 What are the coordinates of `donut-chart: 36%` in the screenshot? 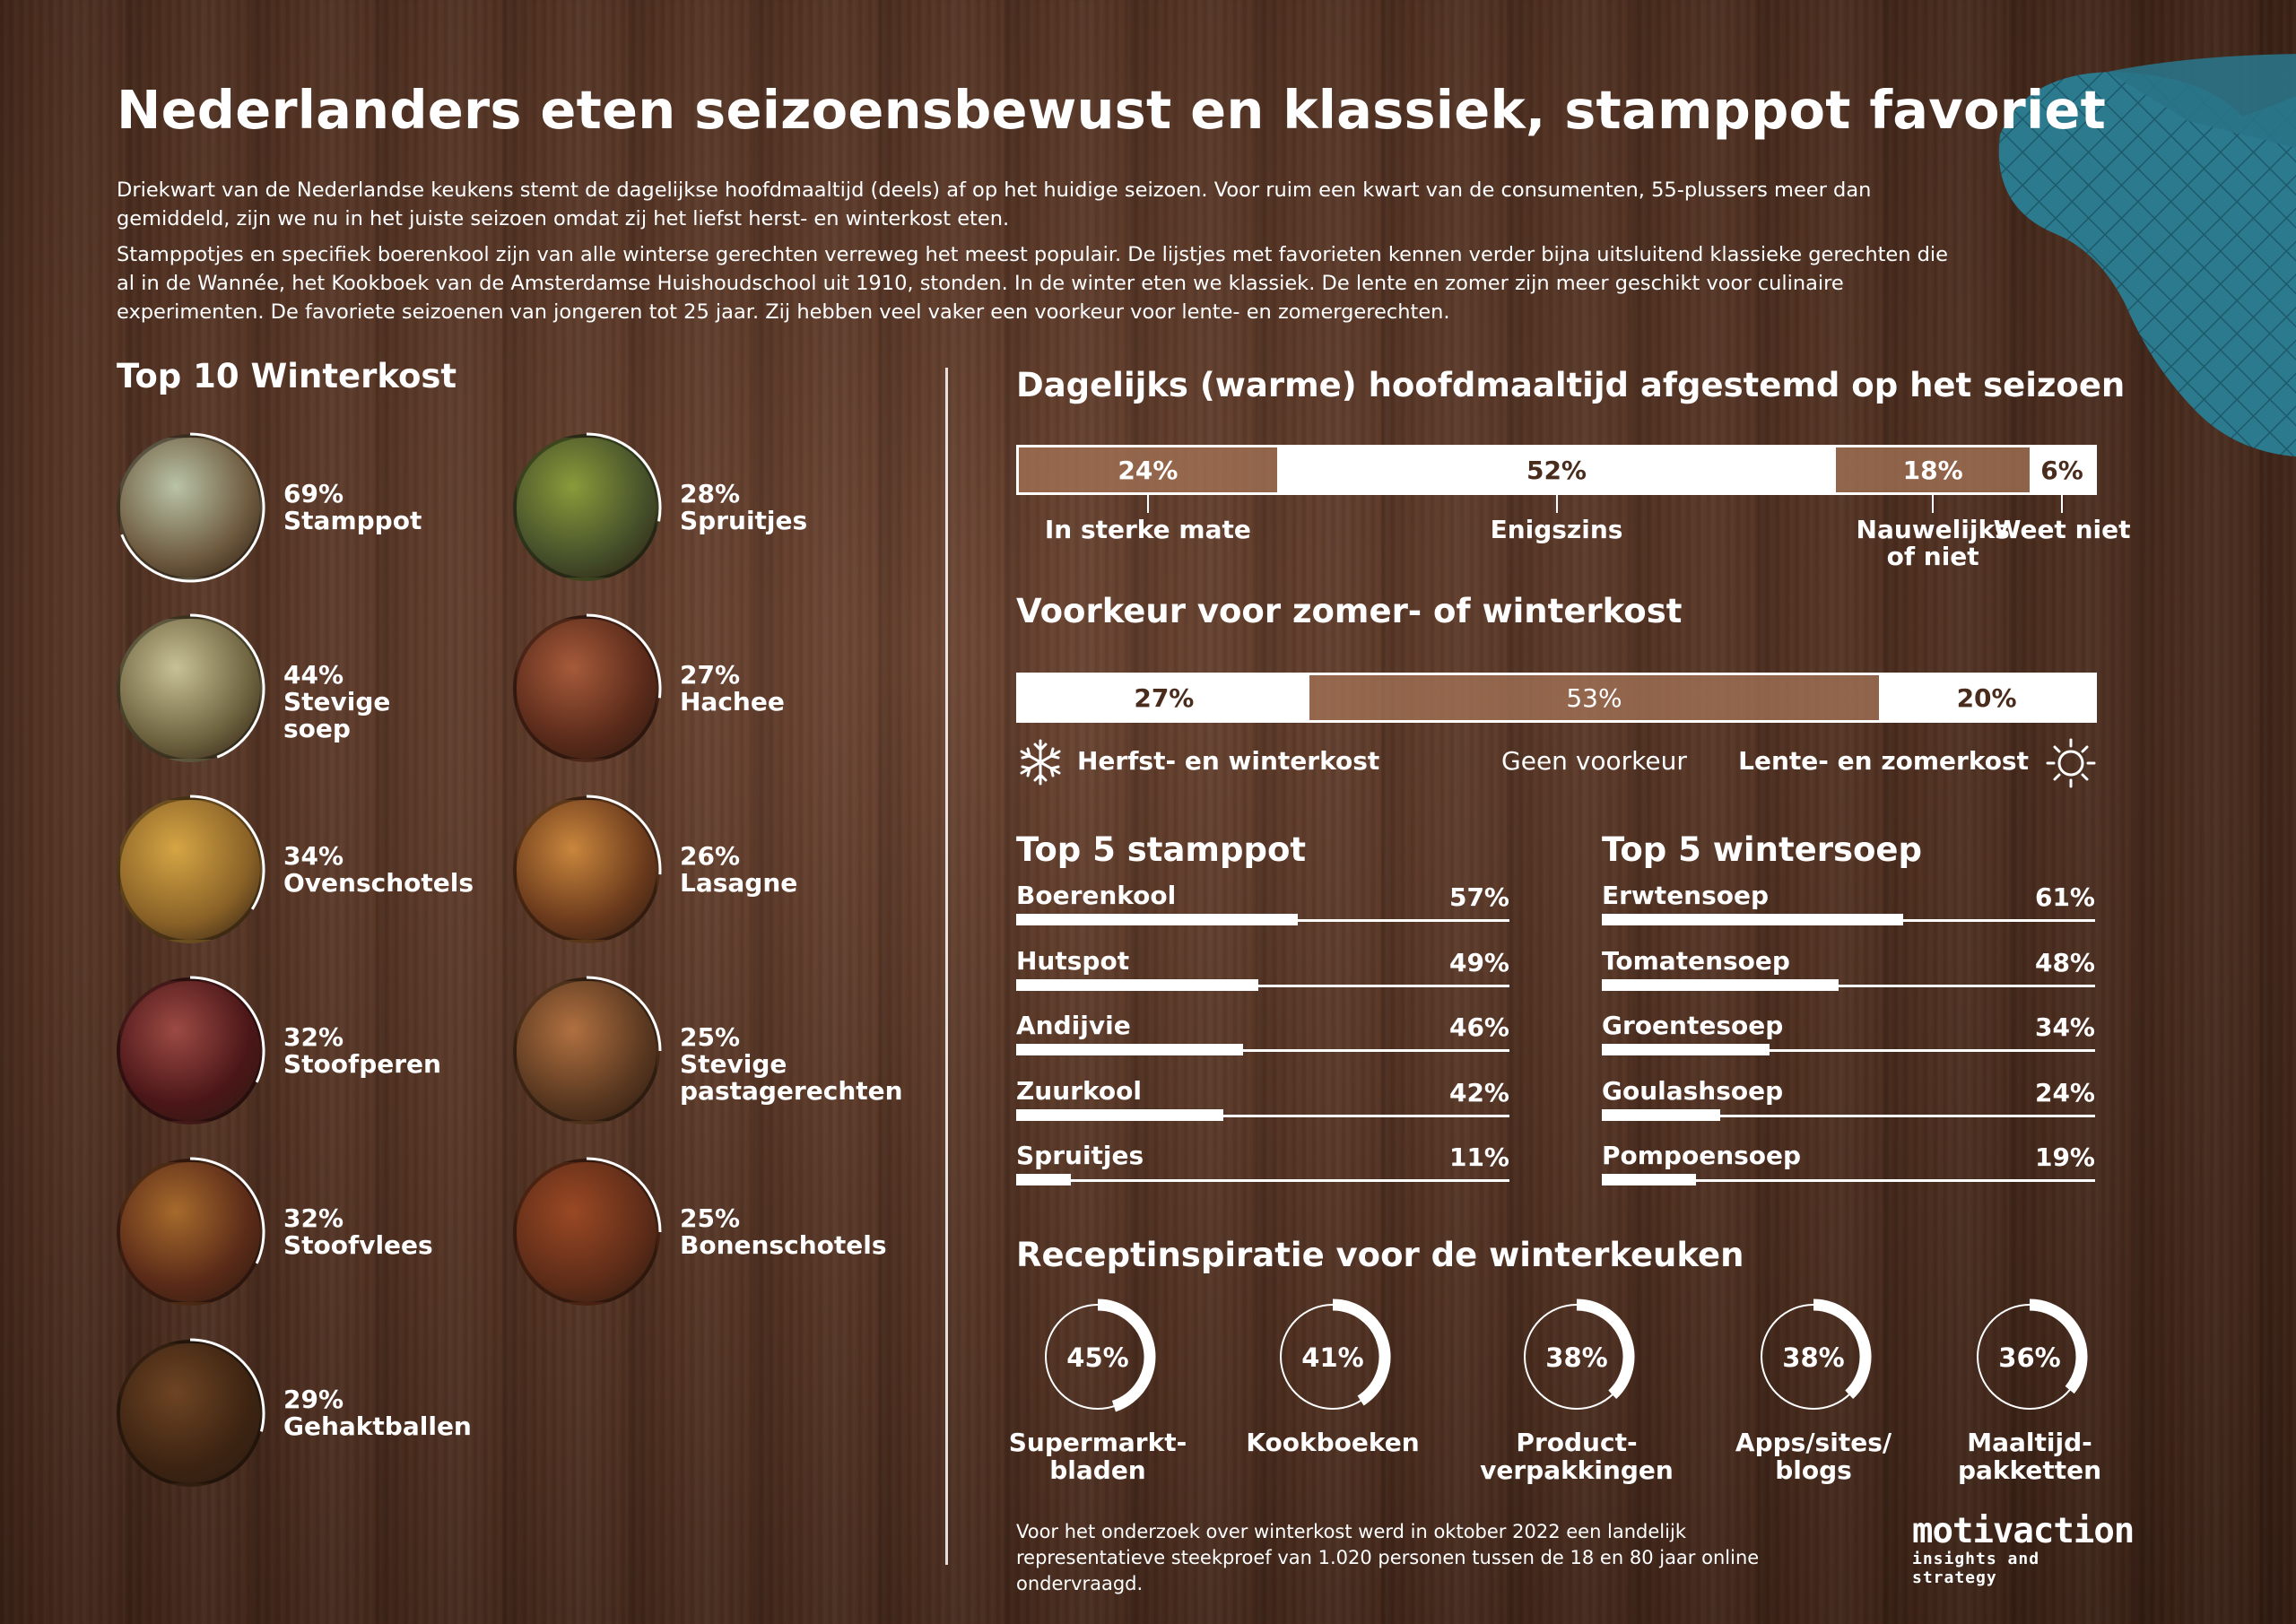 It's located at (2032, 1354).